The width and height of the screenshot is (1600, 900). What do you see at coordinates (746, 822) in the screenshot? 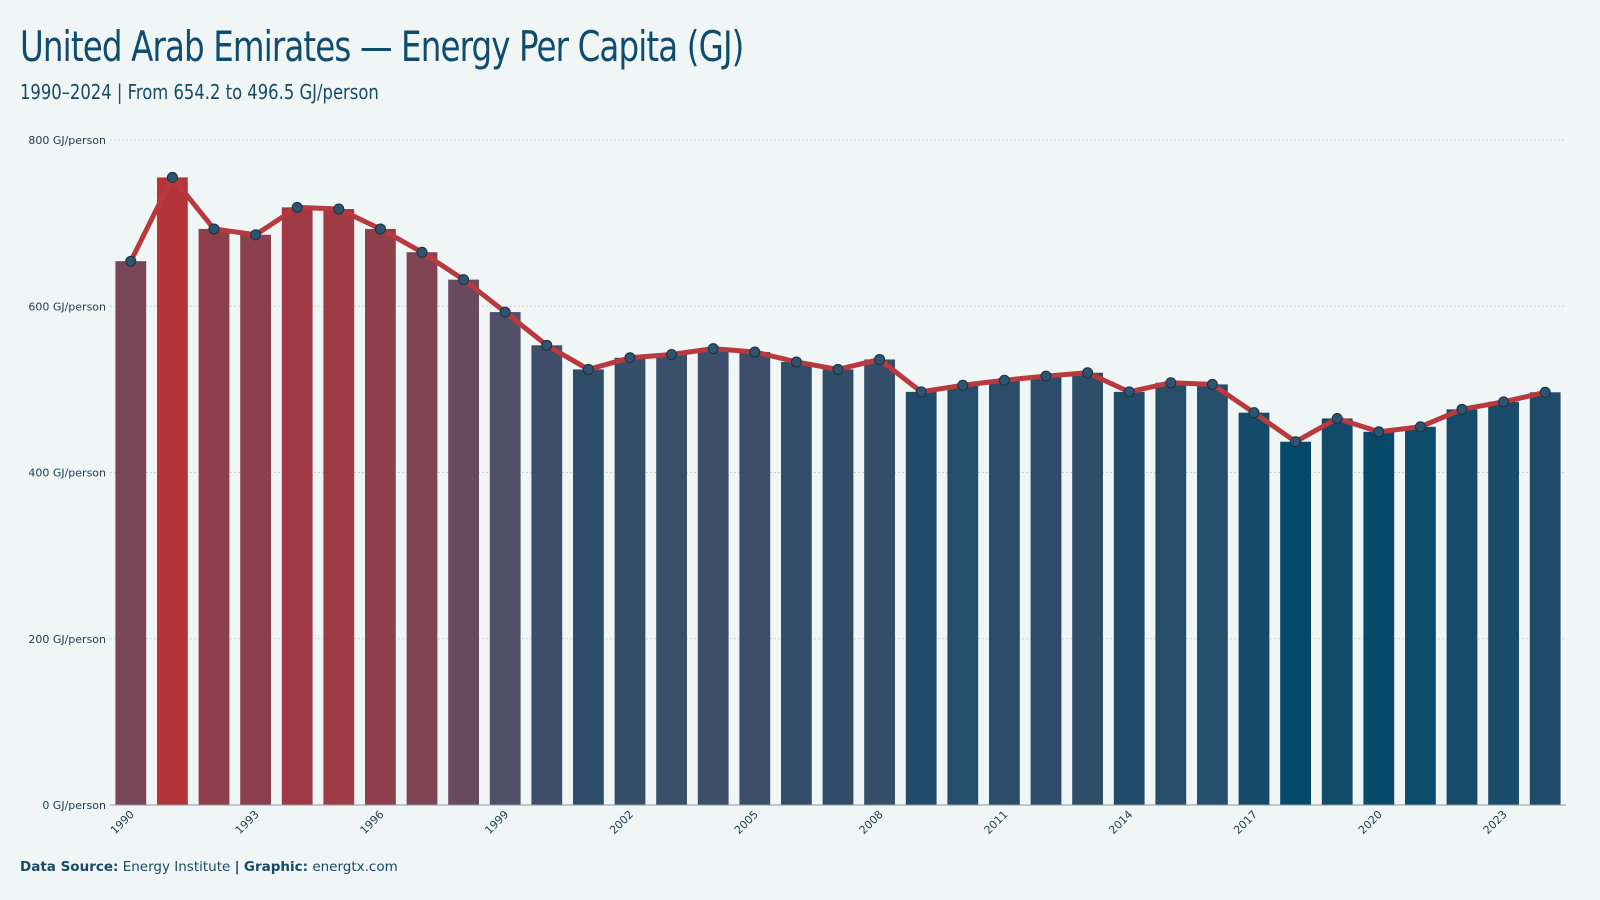
I see `x-tick-label: 2005` at bounding box center [746, 822].